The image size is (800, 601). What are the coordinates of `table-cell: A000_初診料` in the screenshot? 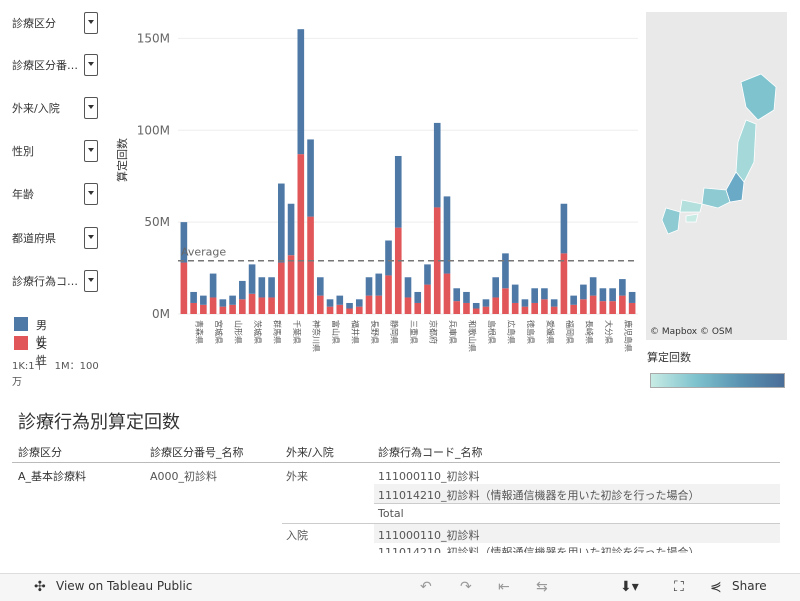 It's located at (184, 476).